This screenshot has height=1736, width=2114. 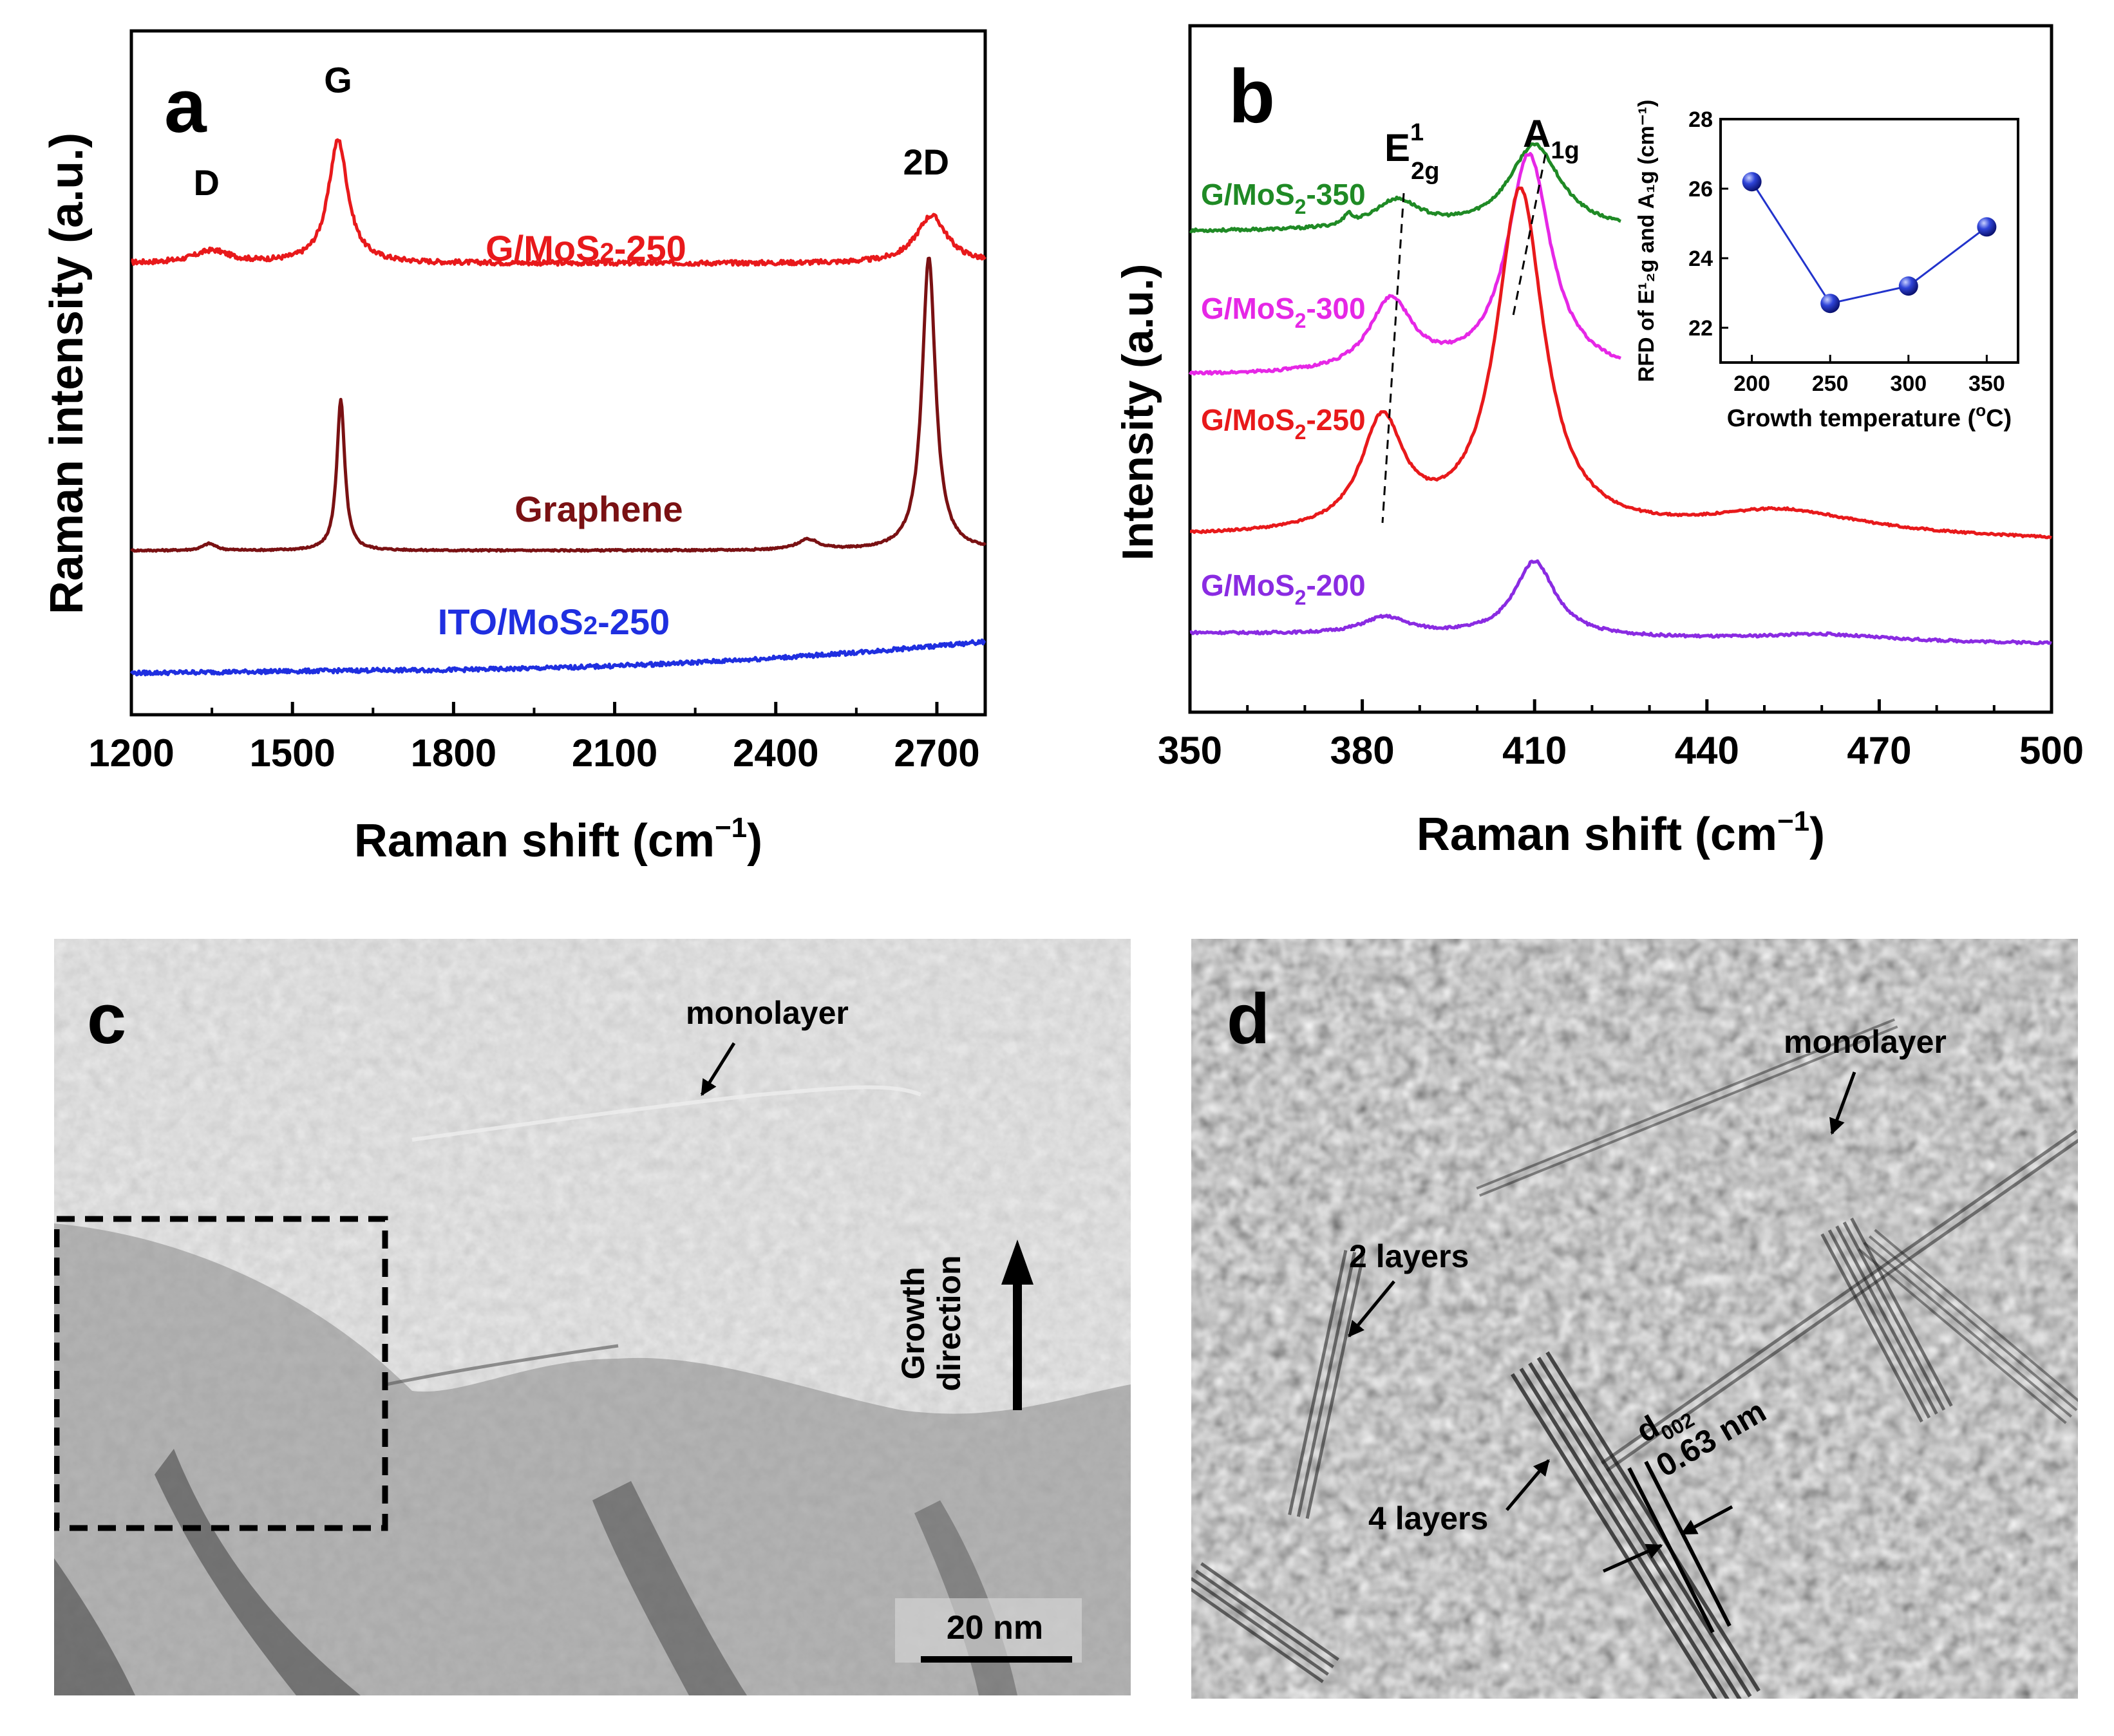 I want to click on panel-b-x-tick-label: 410, so click(x=1534, y=751).